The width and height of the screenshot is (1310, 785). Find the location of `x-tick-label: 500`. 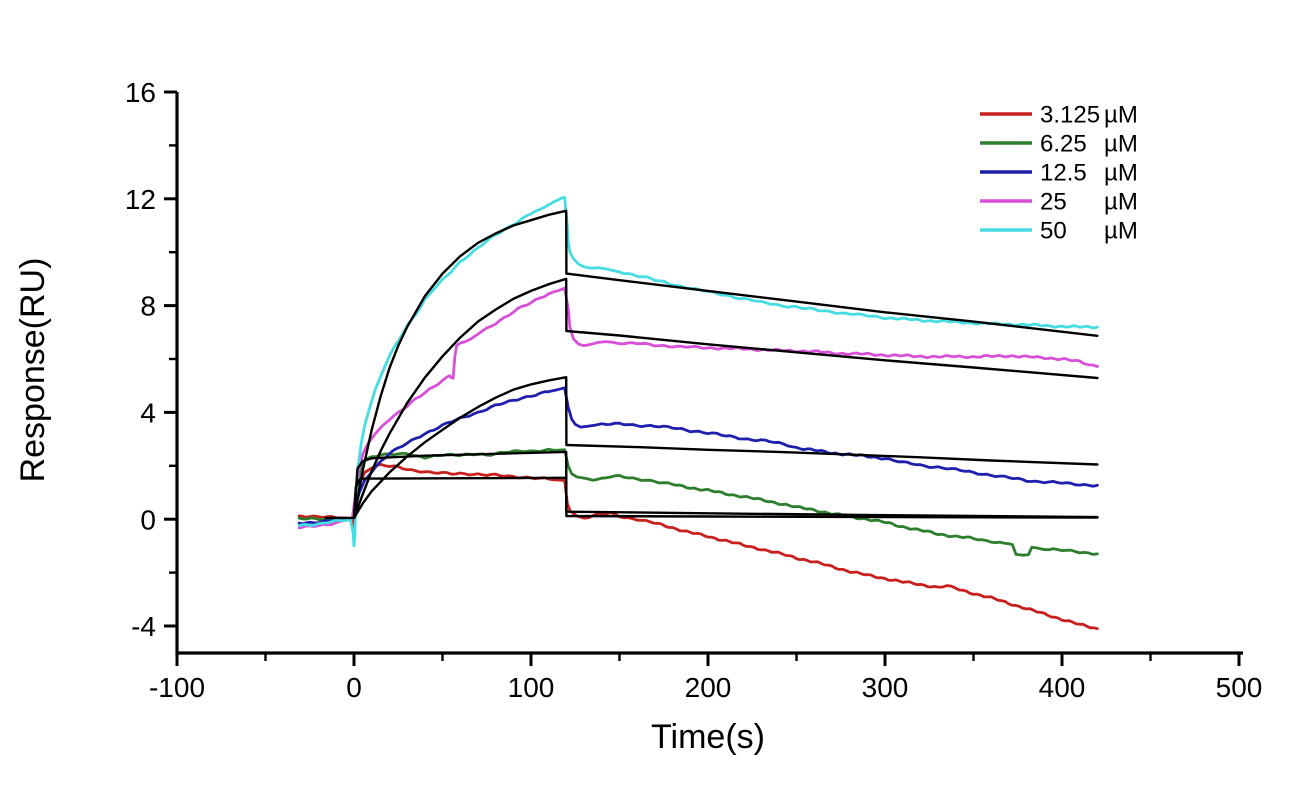

x-tick-label: 500 is located at coordinates (1239, 687).